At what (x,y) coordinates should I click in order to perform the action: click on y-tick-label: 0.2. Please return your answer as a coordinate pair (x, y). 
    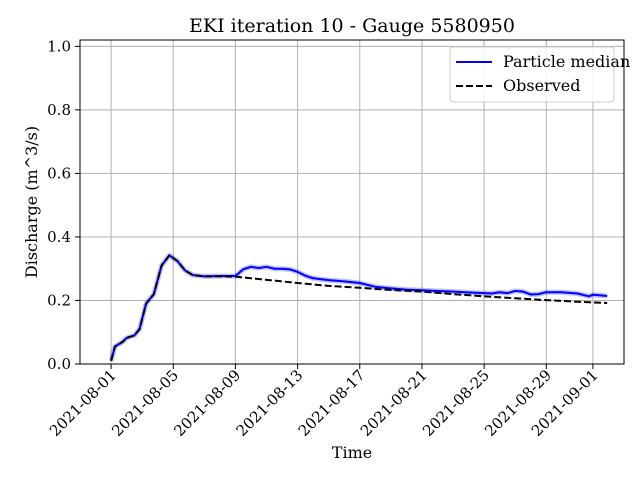
    Looking at the image, I should click on (59, 300).